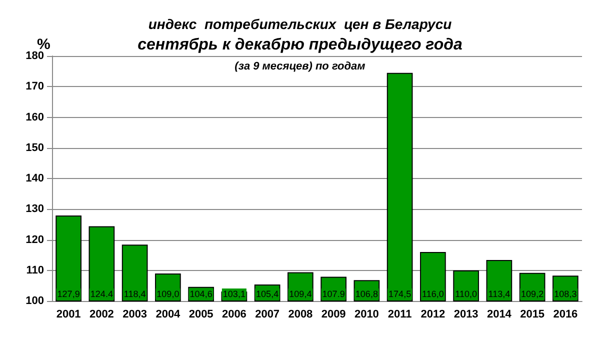  I want to click on data-label: 107.9, so click(333, 294).